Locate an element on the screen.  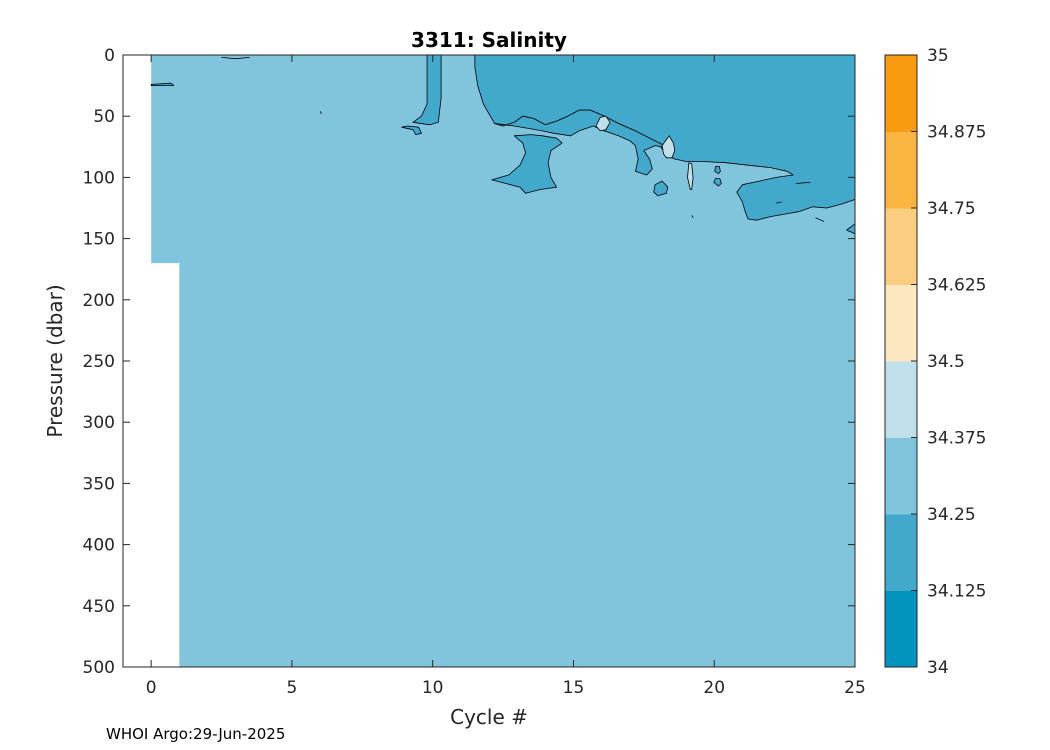
y-tick-label: 150 is located at coordinates (99, 240).